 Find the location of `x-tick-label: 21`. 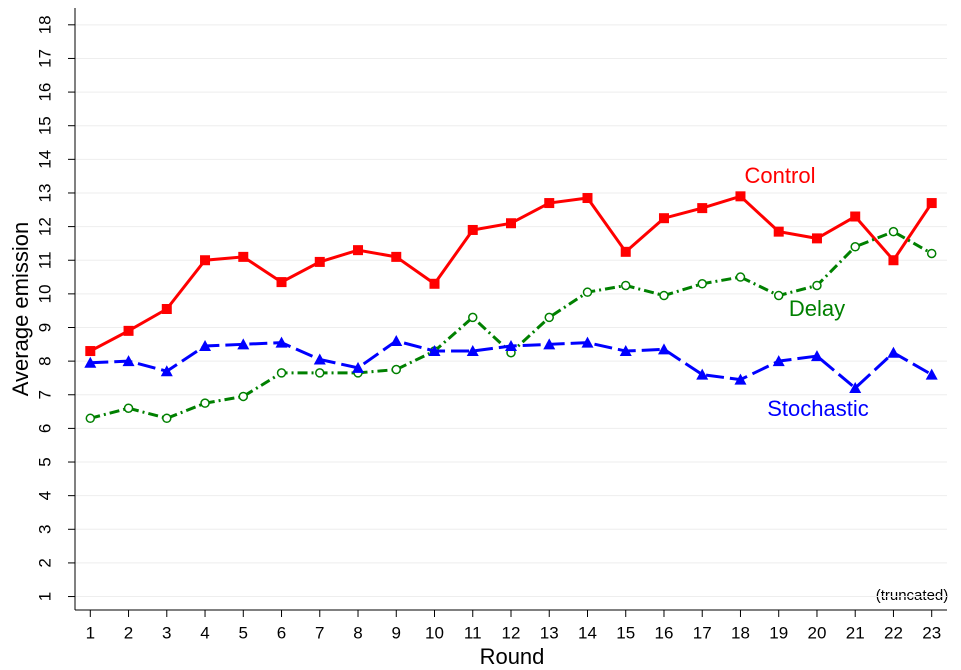

x-tick-label: 21 is located at coordinates (855, 632).